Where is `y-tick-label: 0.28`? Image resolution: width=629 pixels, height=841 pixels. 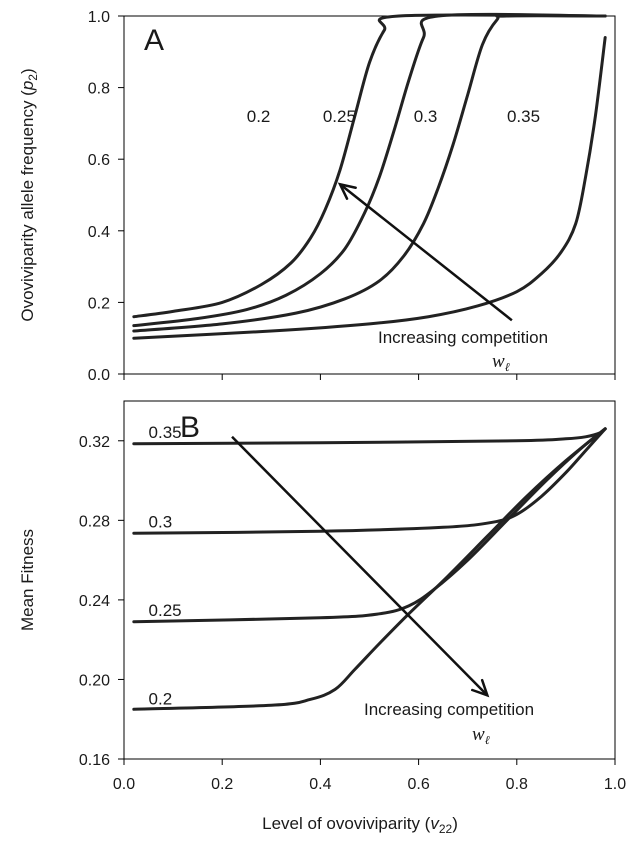
y-tick-label: 0.28 is located at coordinates (94, 521).